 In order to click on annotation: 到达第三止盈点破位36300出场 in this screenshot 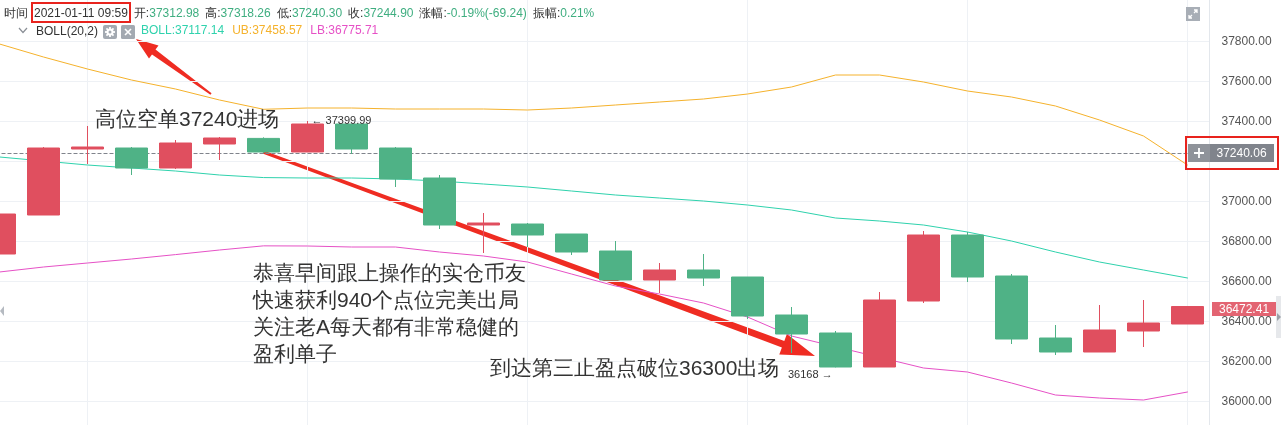, I will do `click(635, 368)`.